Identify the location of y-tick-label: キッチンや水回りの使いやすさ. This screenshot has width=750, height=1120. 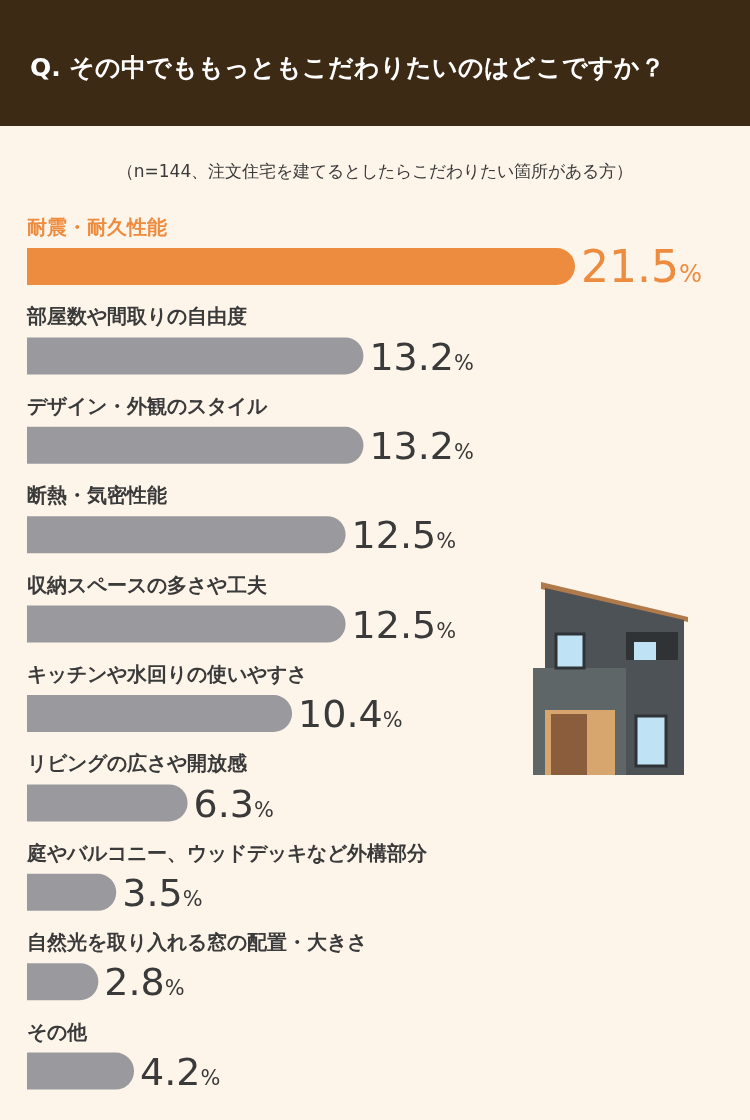
(167, 674).